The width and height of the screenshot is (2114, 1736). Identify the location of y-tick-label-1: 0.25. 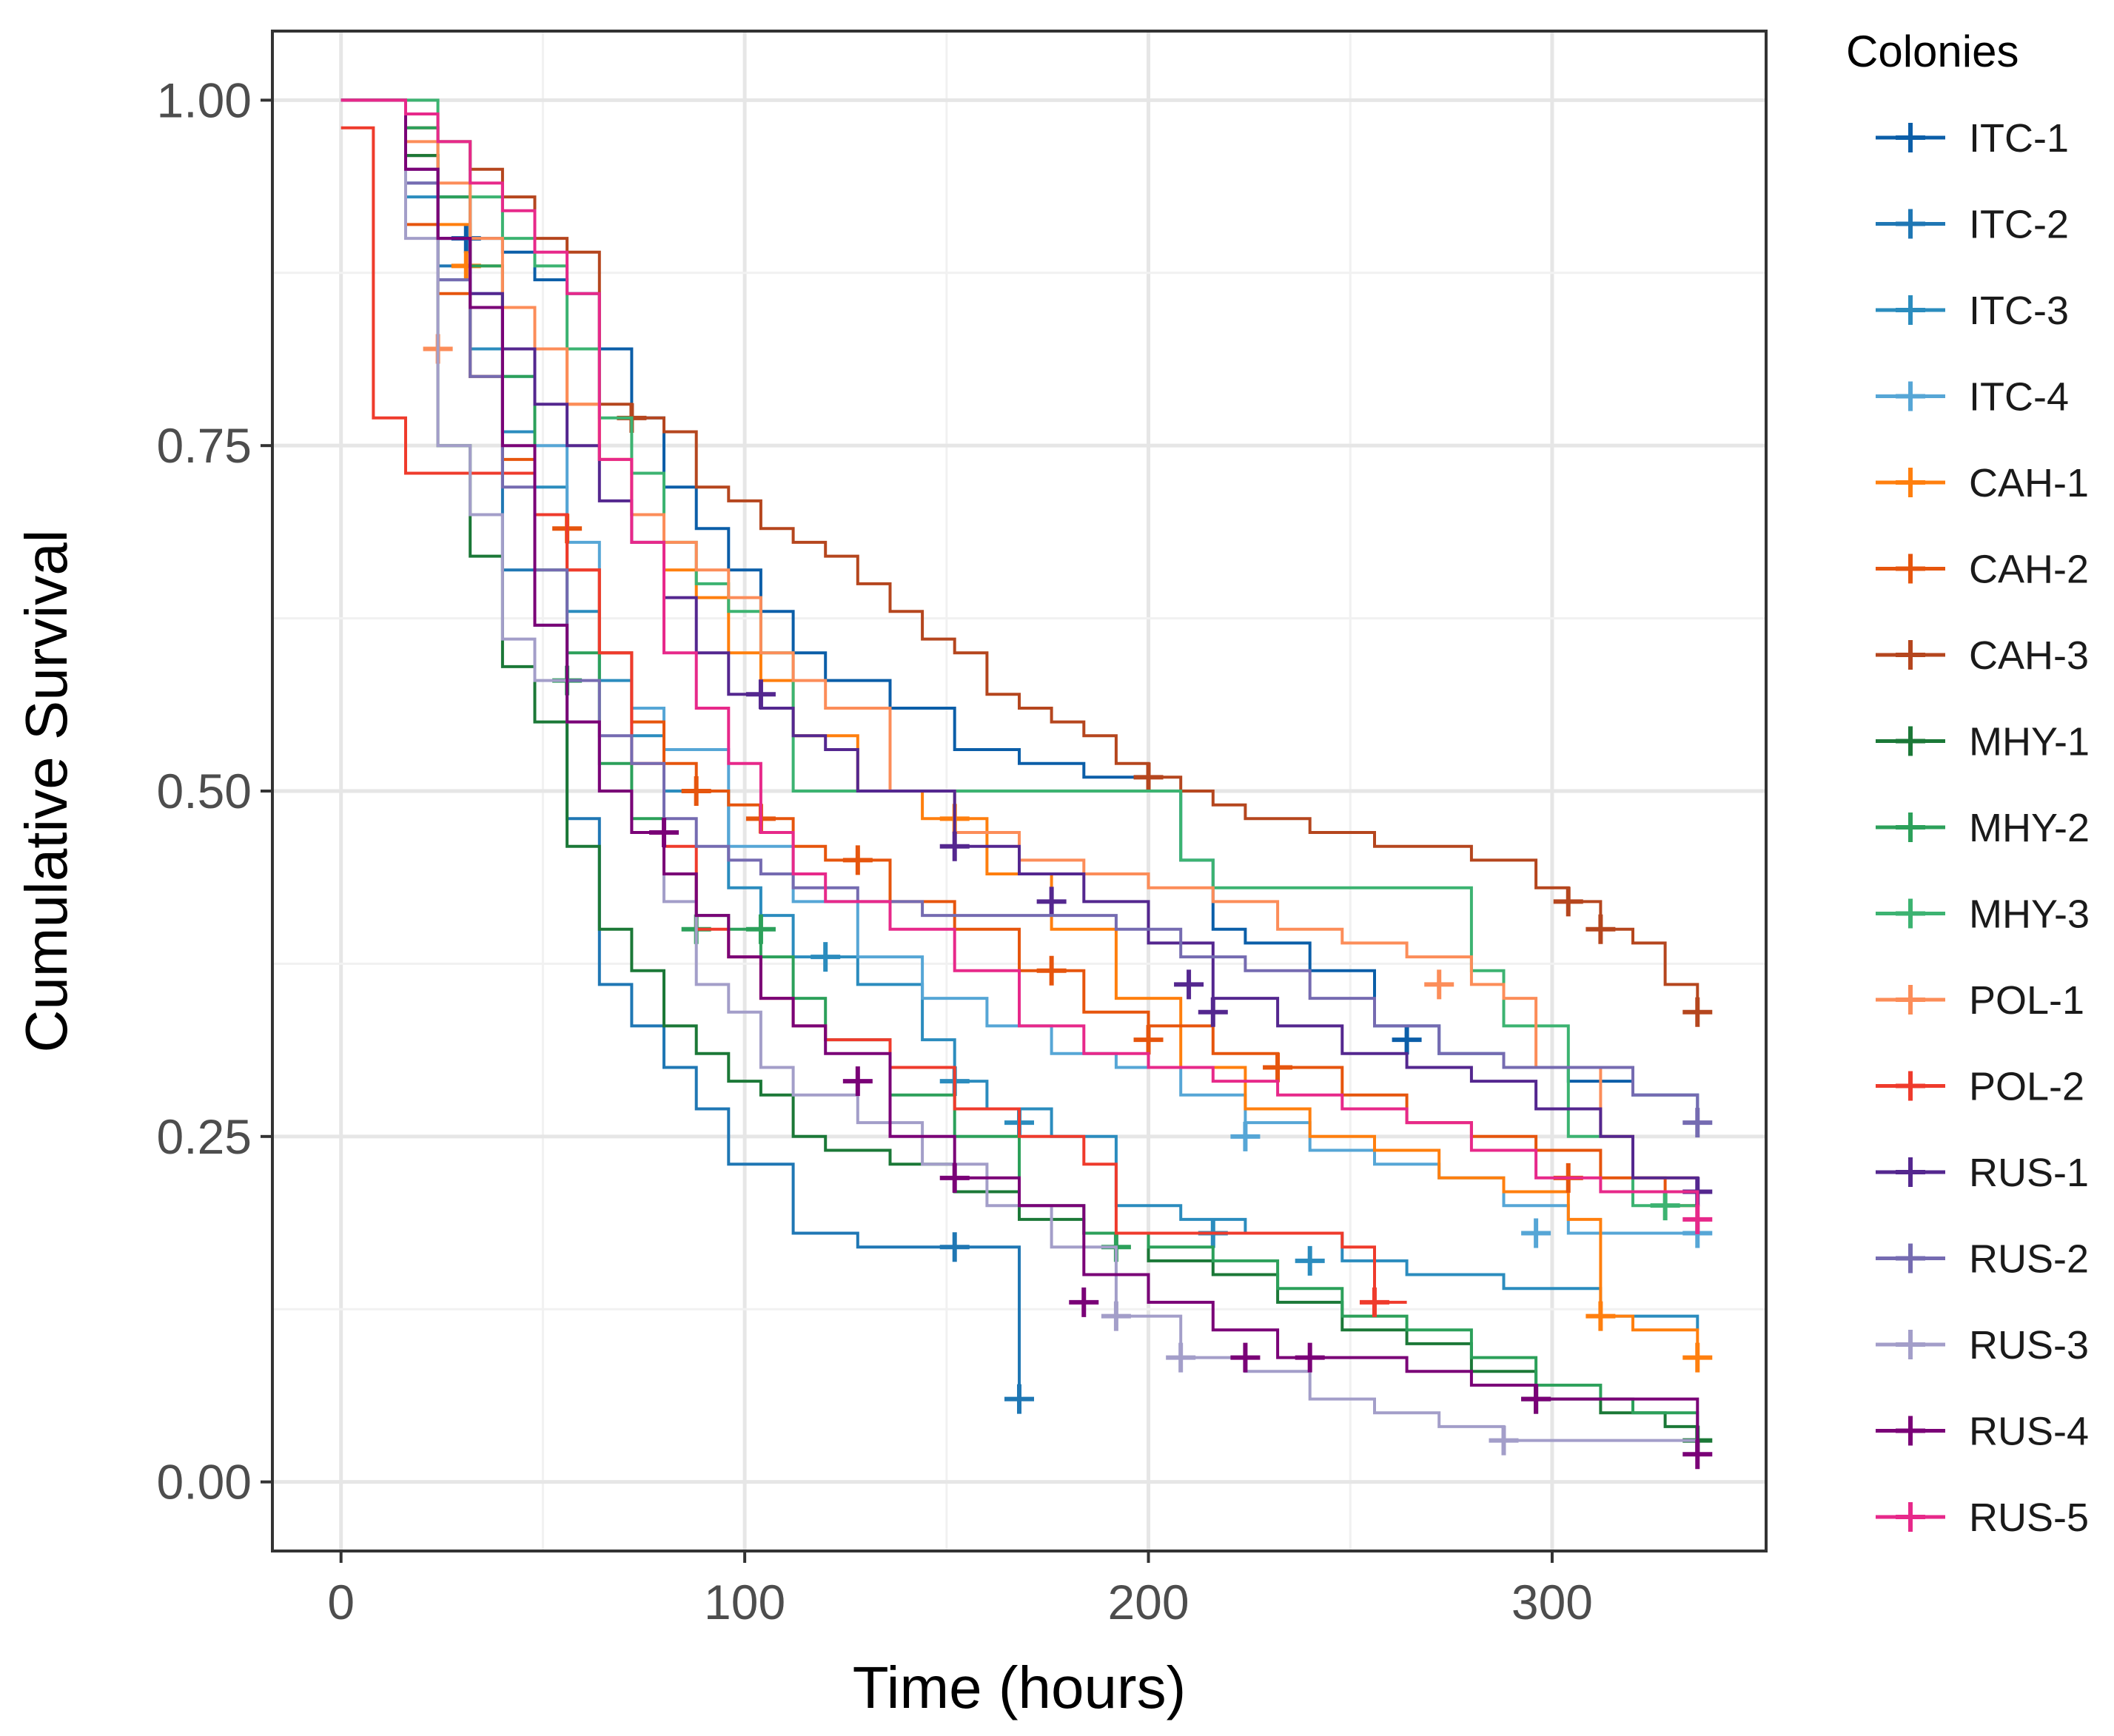
(204, 1136).